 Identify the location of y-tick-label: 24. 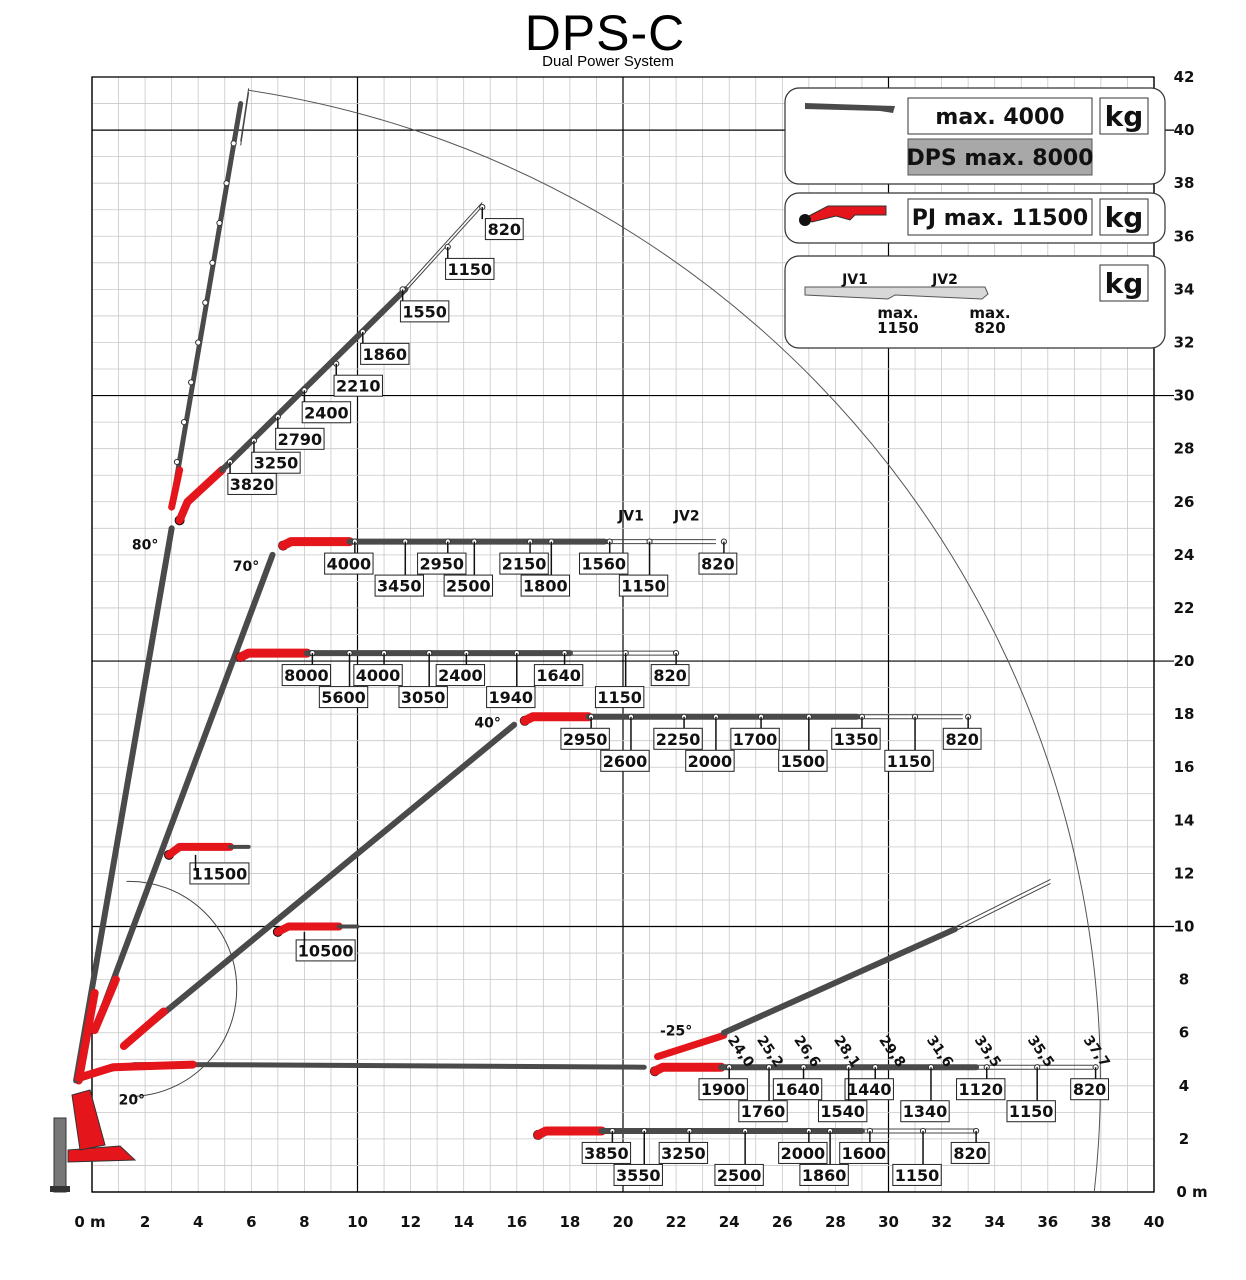
(1184, 555).